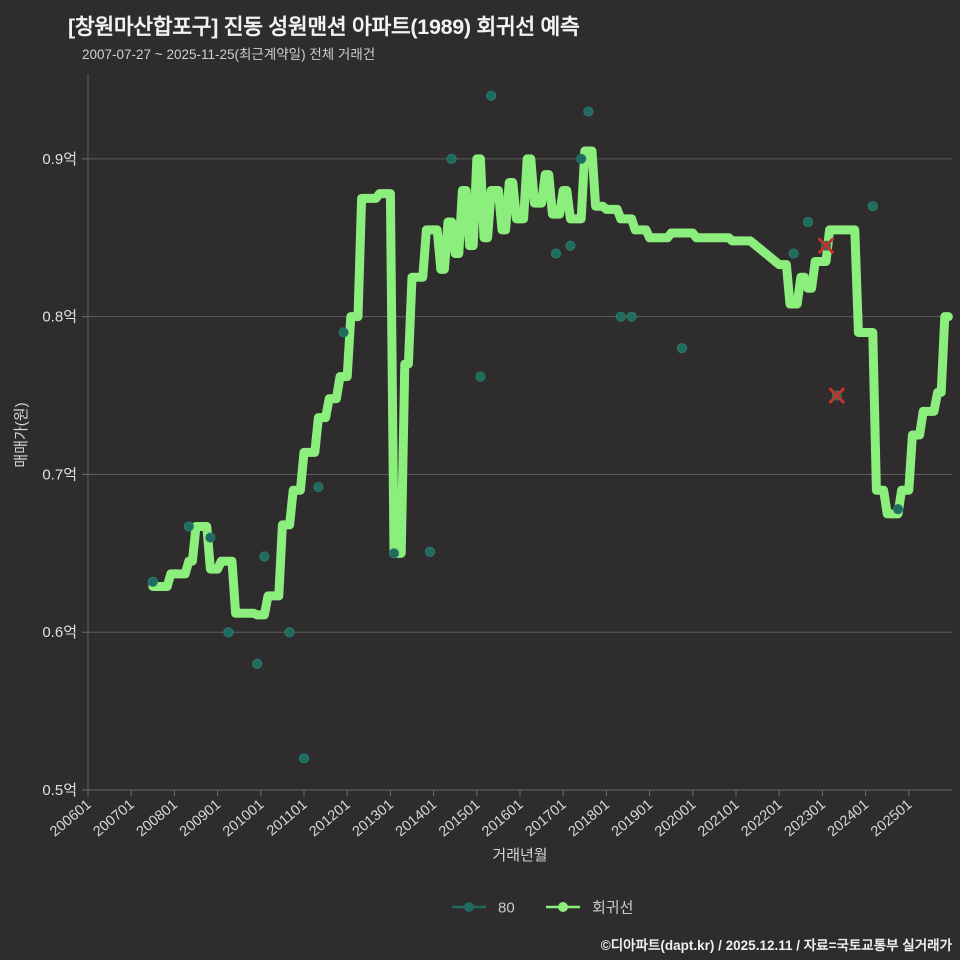 This screenshot has height=960, width=960. What do you see at coordinates (324, 27) in the screenshot?
I see `page-title: [창원마산합포구] 진동 성원맨션 아파트(1989) 회귀선 예측` at bounding box center [324, 27].